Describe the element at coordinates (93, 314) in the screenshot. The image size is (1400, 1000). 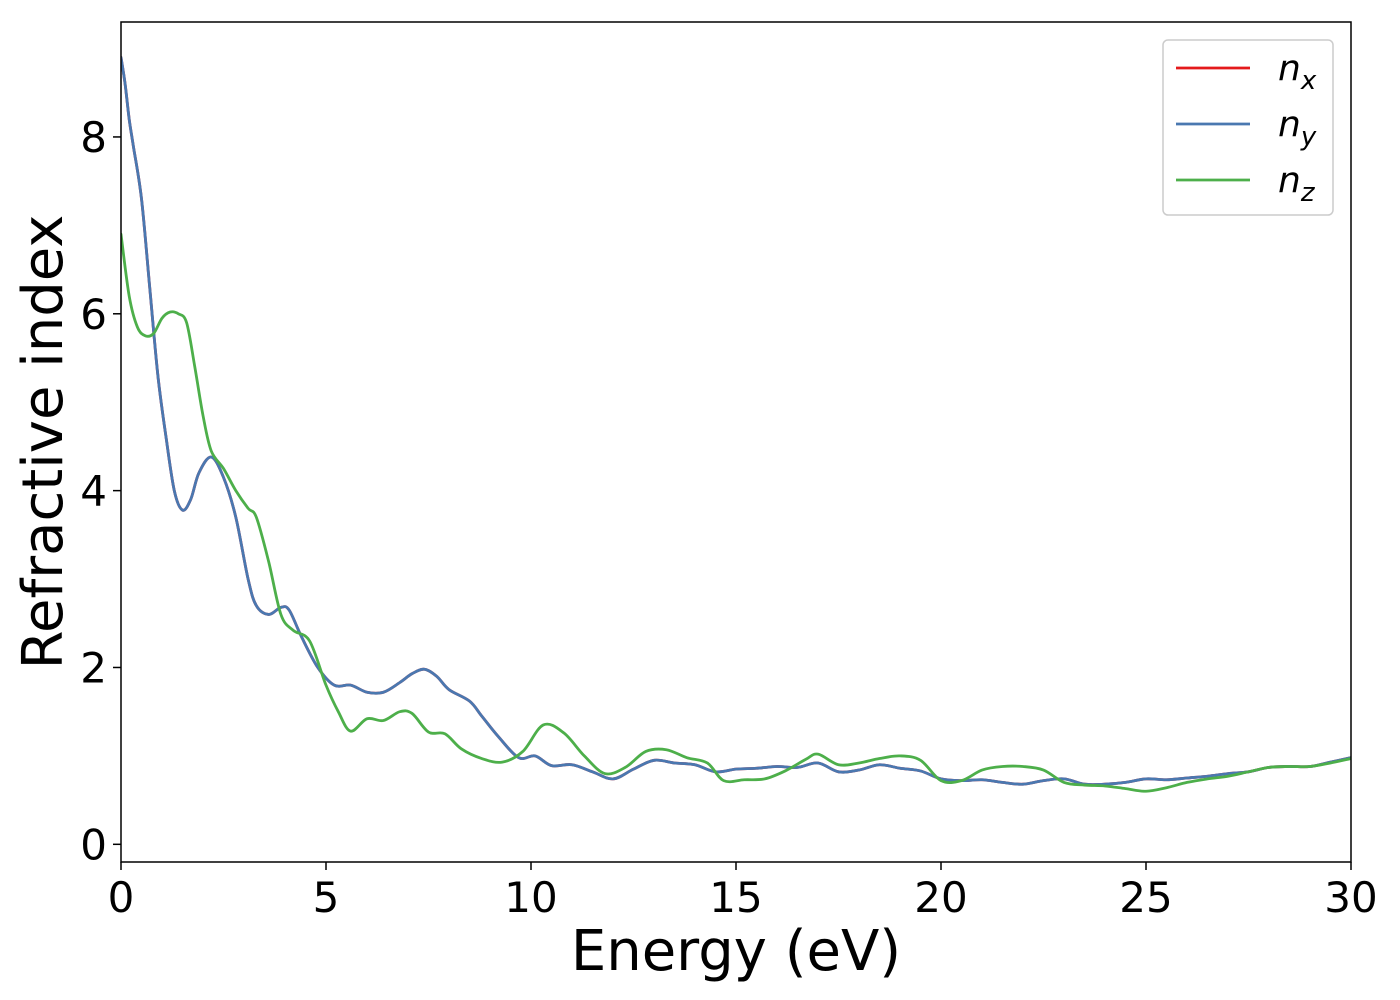
I see `y-tick-label: 6` at that location.